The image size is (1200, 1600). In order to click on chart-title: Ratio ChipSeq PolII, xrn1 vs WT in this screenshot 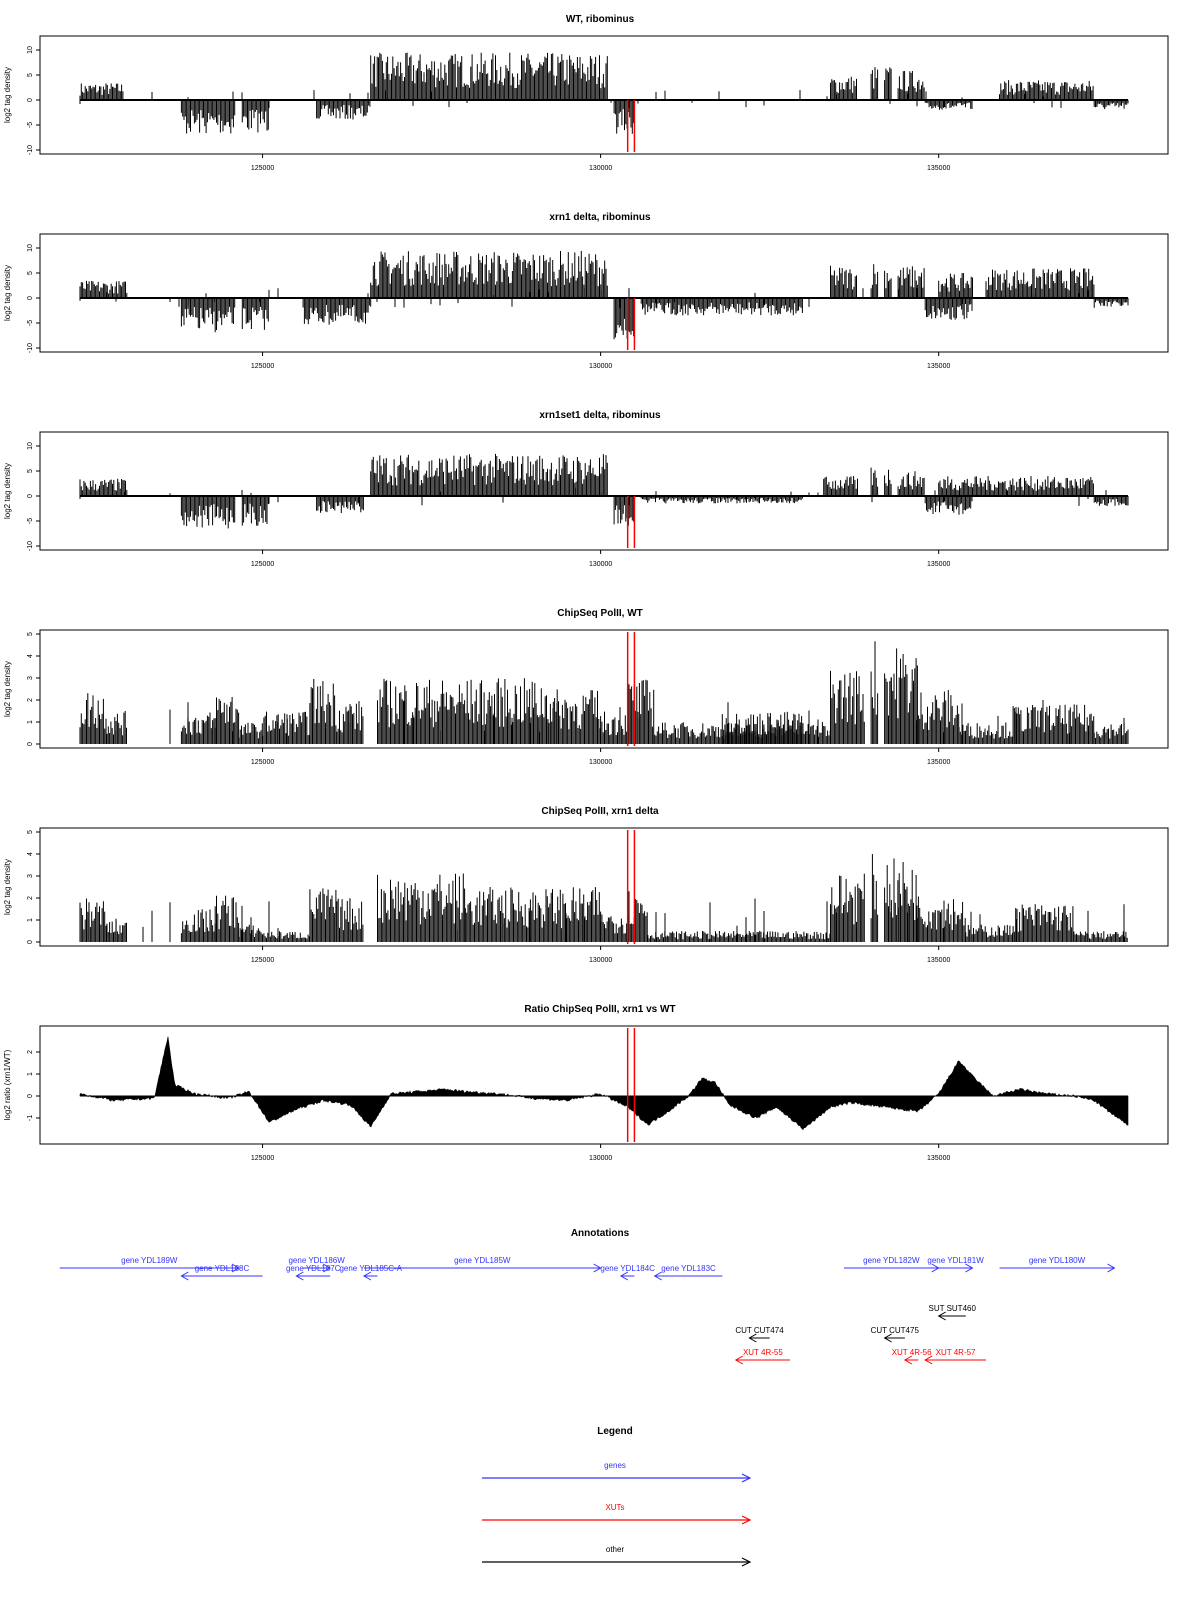, I will do `click(599, 1009)`.